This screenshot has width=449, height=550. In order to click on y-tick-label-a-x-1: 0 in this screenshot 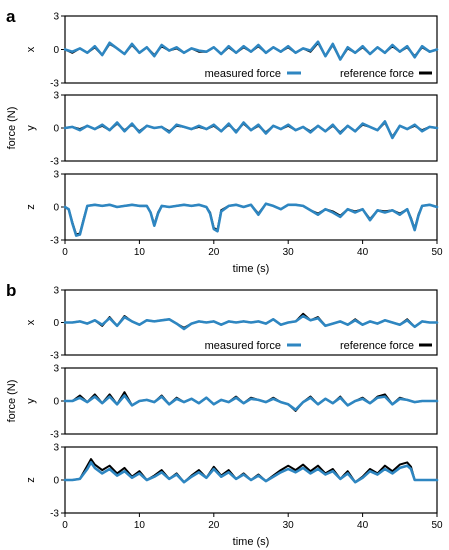, I will do `click(56, 50)`.